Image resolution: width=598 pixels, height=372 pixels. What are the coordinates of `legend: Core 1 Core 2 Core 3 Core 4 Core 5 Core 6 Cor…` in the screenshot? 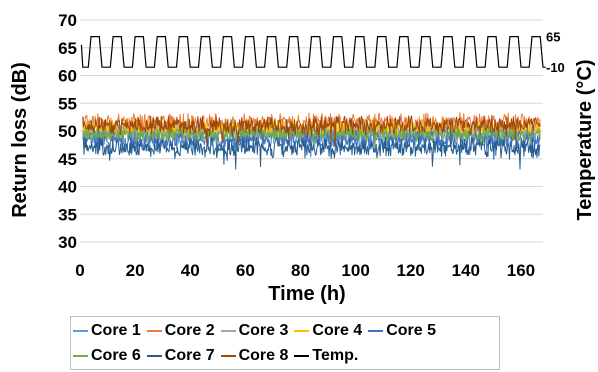 It's located at (285, 343).